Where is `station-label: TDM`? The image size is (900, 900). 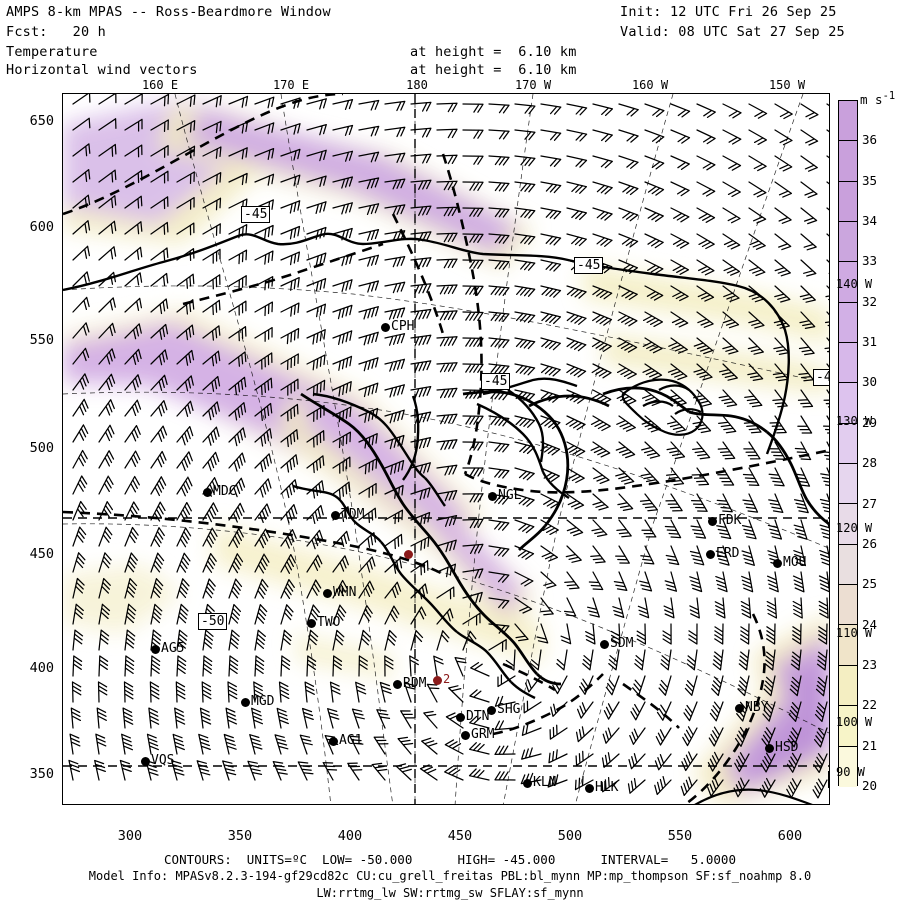 station-label: TDM is located at coordinates (353, 514).